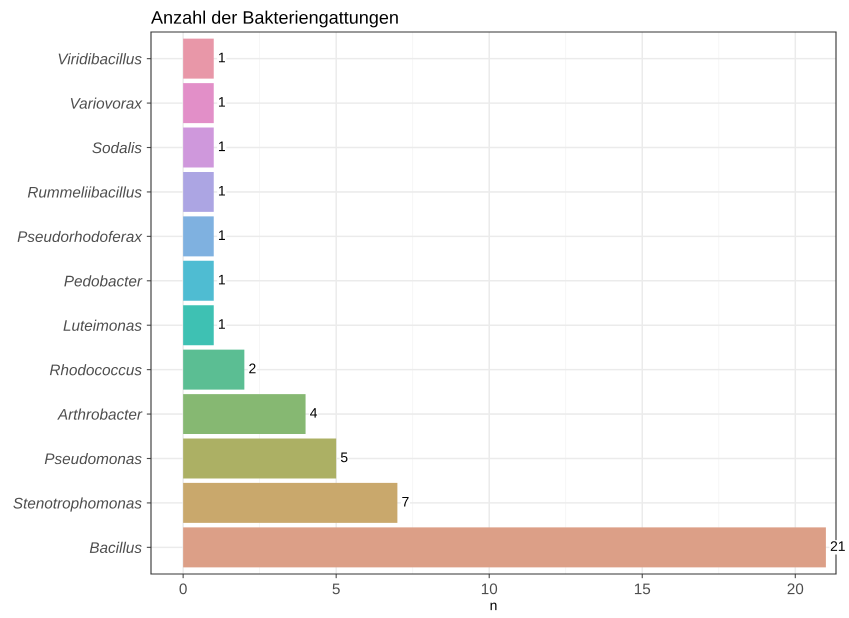  Describe the element at coordinates (274, 19) in the screenshot. I see `chart-title: Anzahl der Bakteriengattungen` at that location.